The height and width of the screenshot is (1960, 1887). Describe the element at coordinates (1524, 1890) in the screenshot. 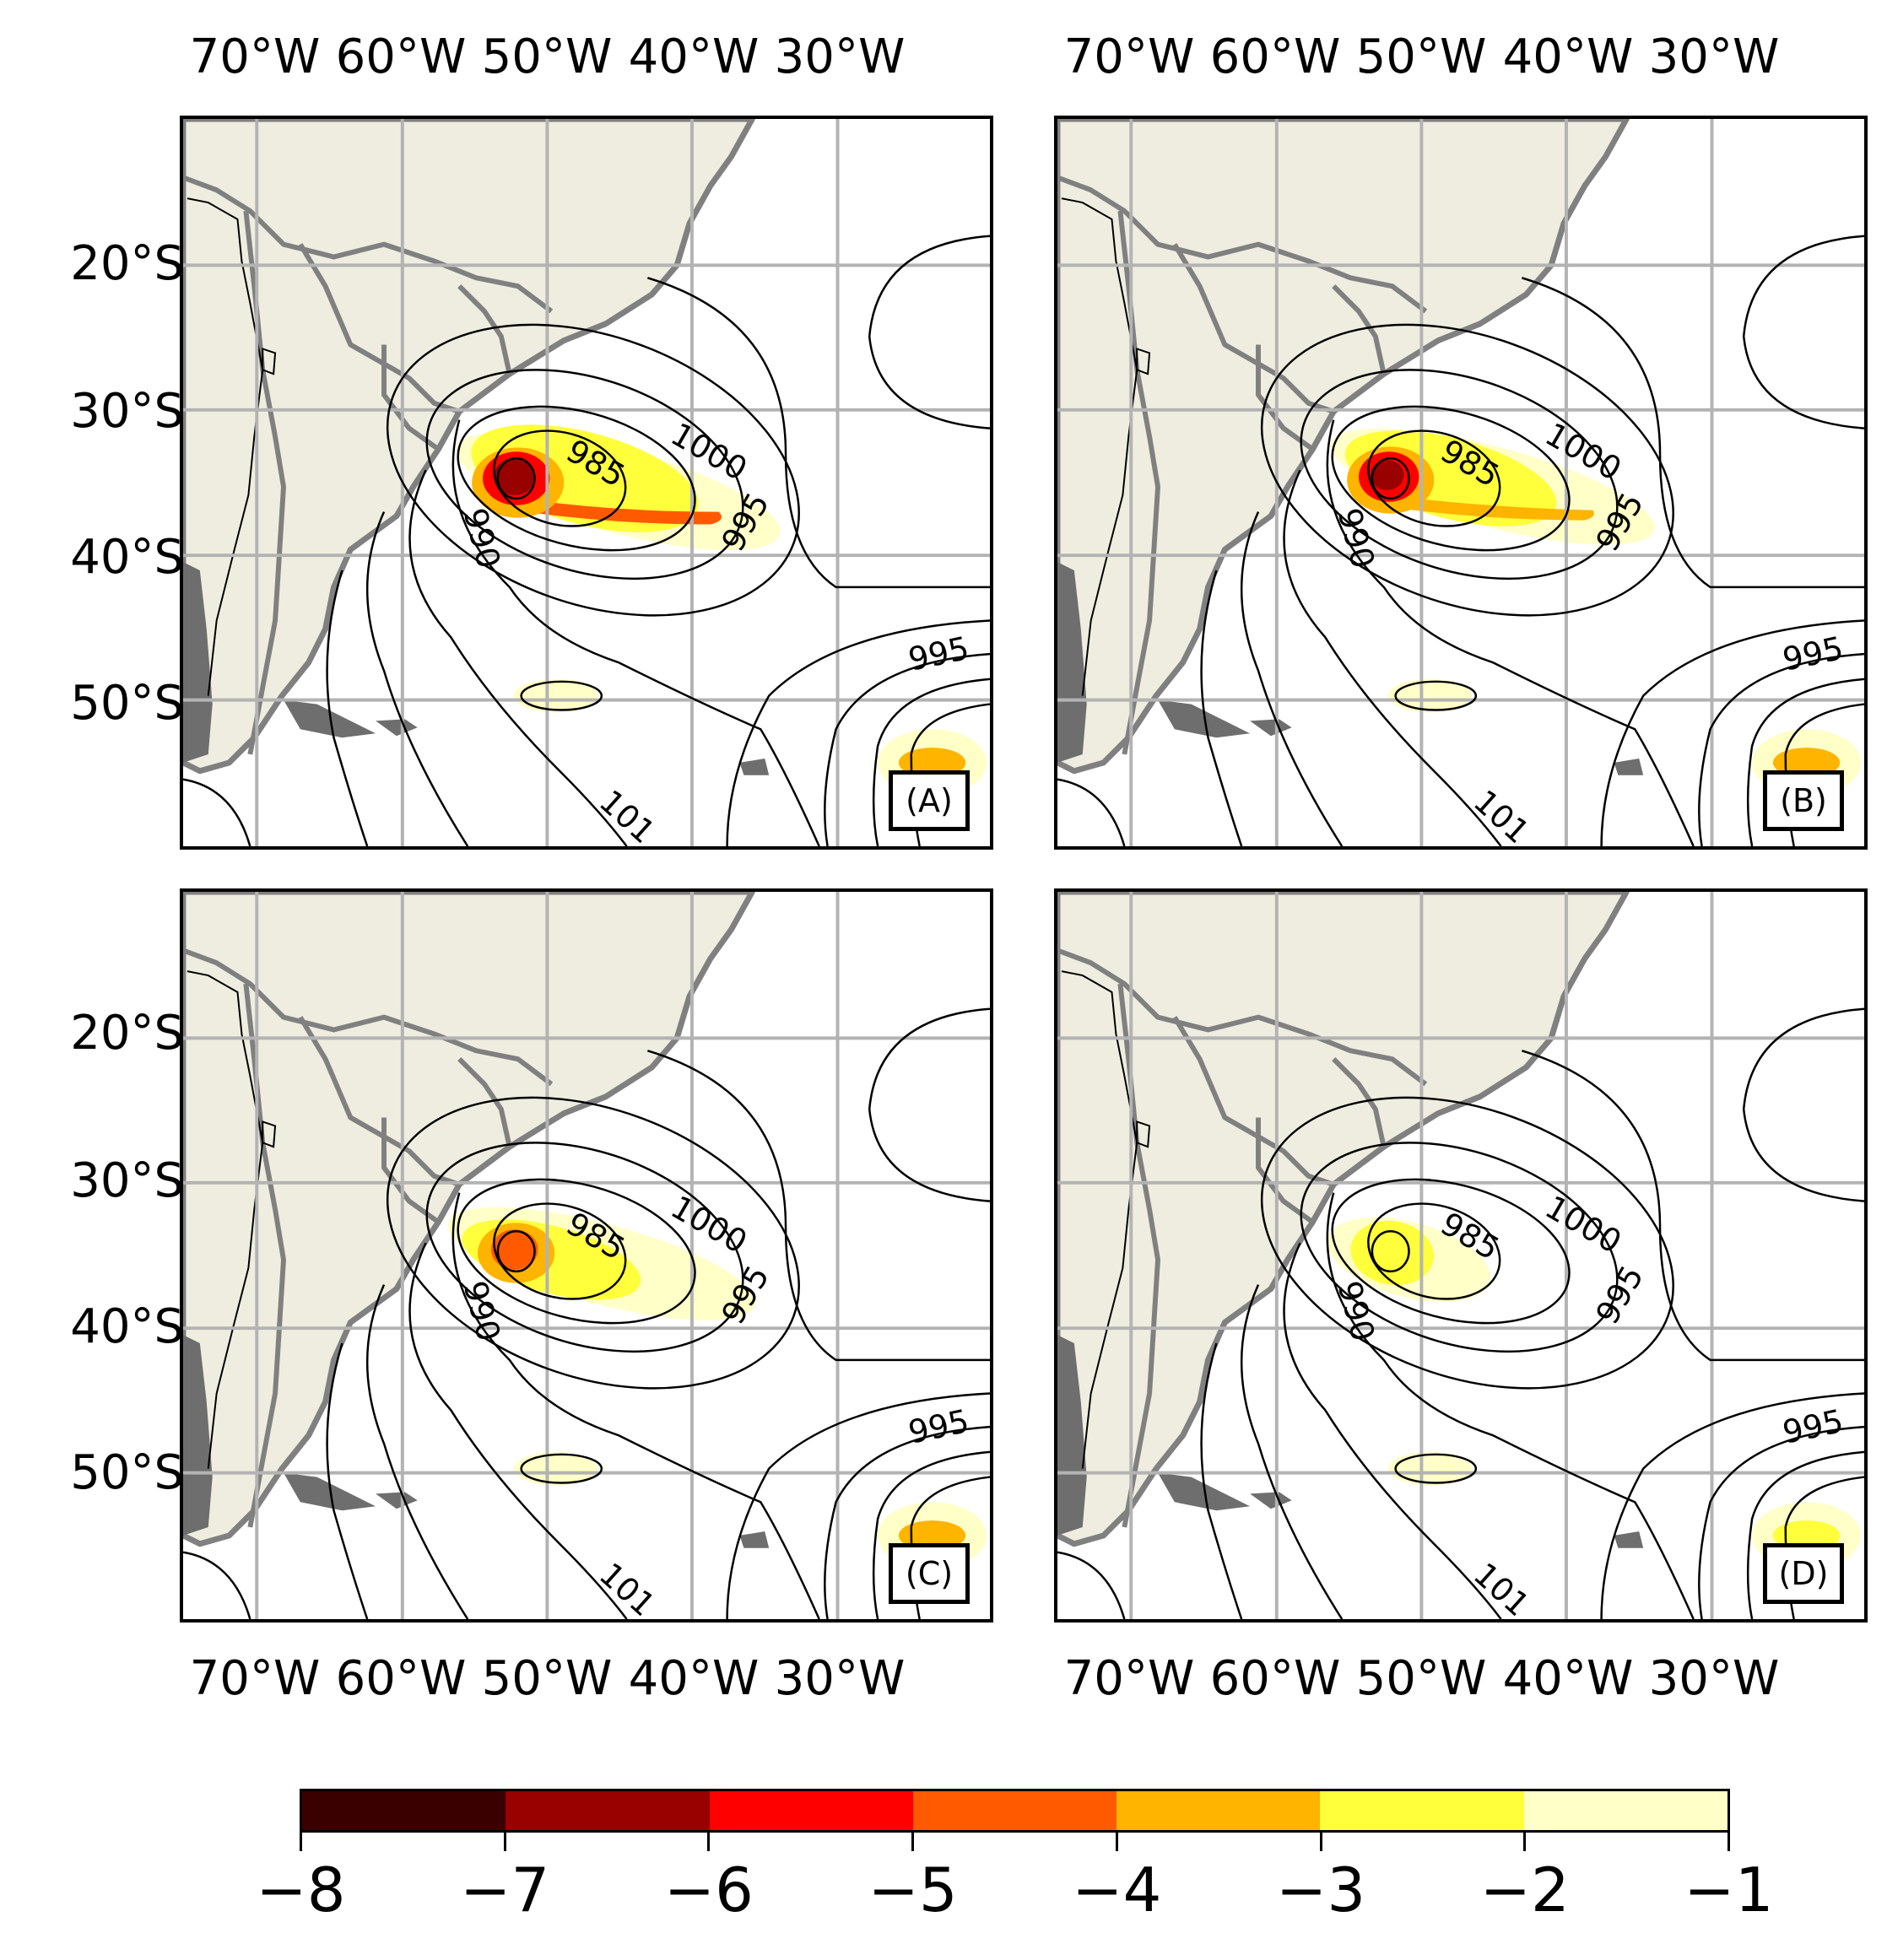

I see `colorbar-tick-label: −2` at that location.